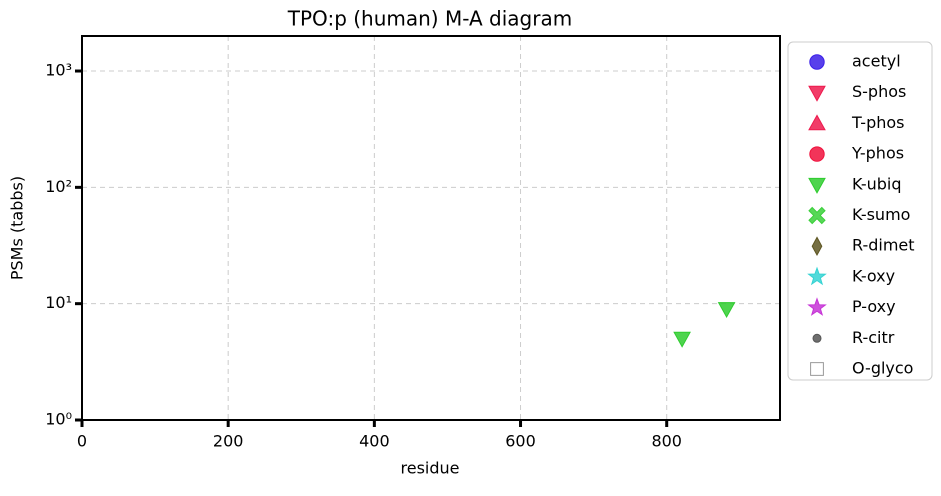  What do you see at coordinates (429, 19) in the screenshot?
I see `chart-title: TPO:p (human) M-A diagram` at bounding box center [429, 19].